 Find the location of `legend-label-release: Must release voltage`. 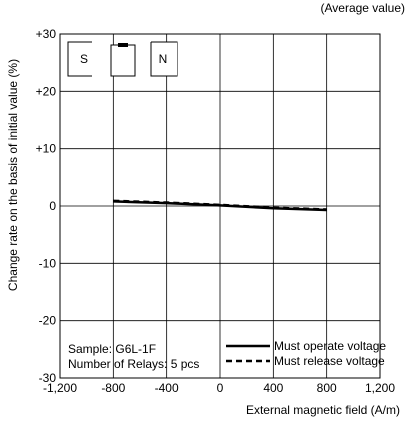

legend-label-release: Must release voltage is located at coordinates (329, 361).